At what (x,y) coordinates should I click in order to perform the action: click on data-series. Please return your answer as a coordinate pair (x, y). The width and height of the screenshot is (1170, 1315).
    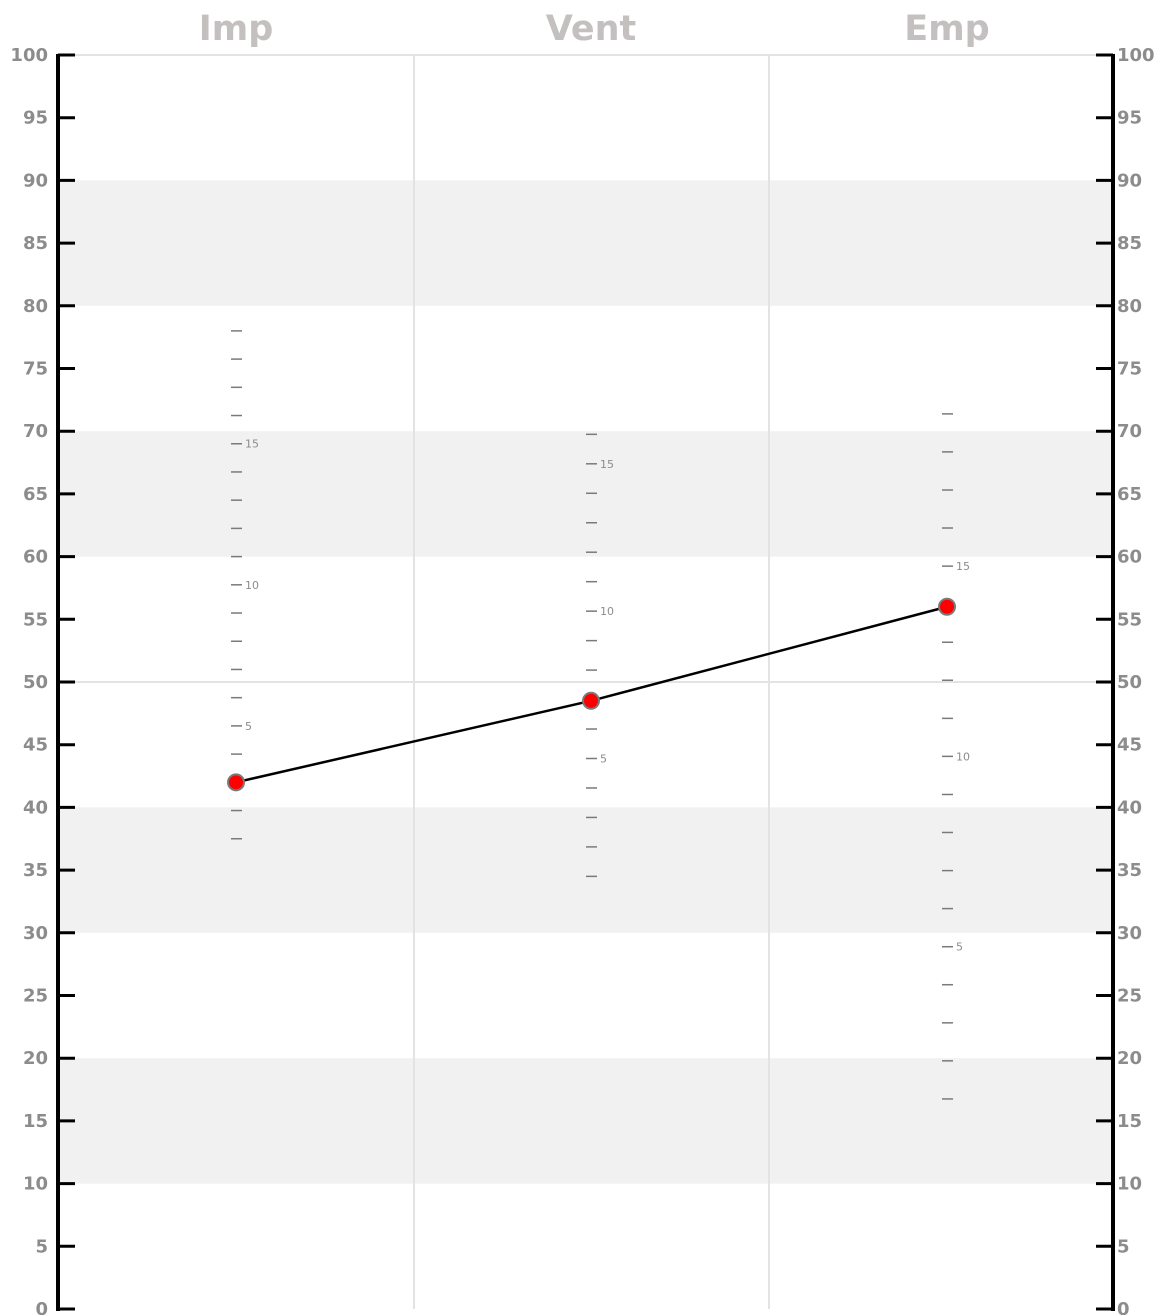
    Looking at the image, I should click on (591, 694).